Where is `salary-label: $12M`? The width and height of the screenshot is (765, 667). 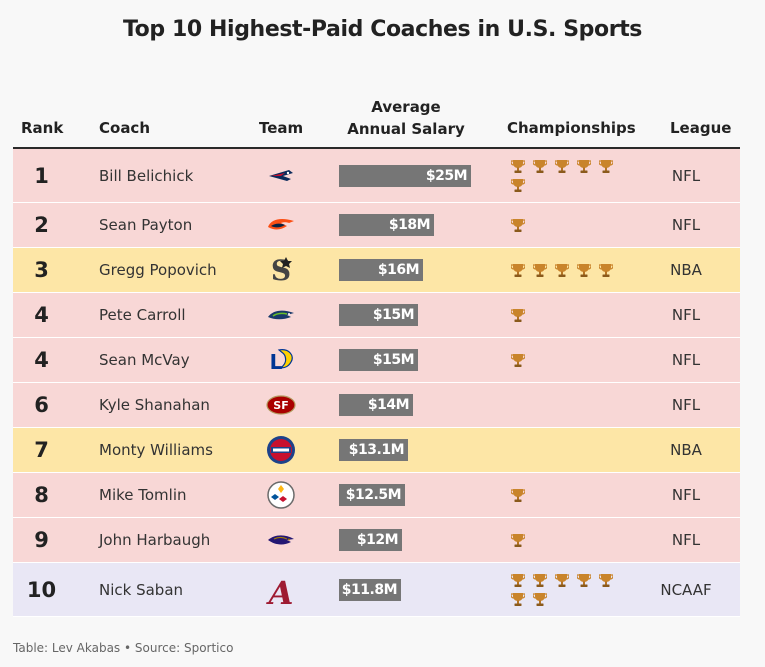
salary-label: $12M is located at coordinates (377, 540).